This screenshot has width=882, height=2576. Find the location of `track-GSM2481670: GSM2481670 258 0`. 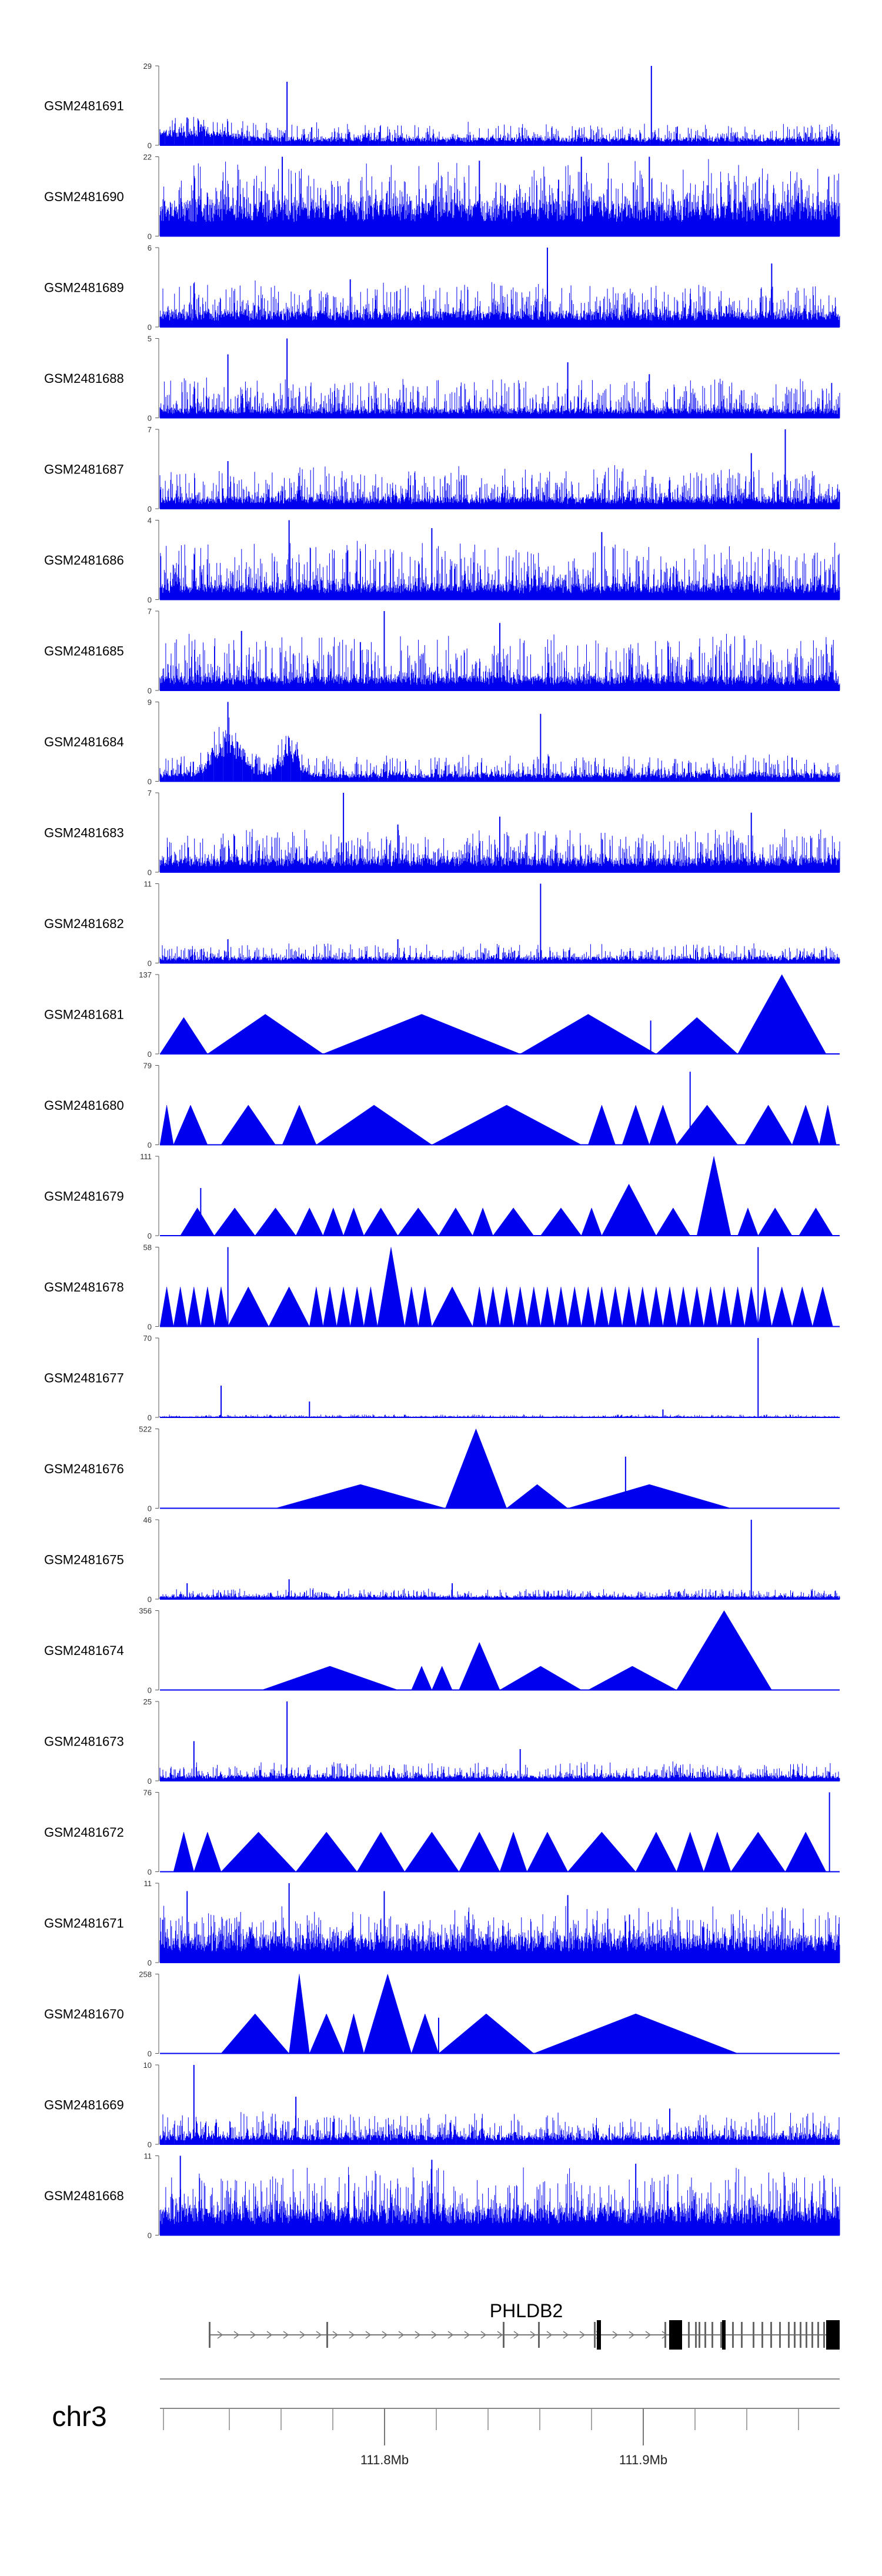

track-GSM2481670: GSM2481670 258 0 is located at coordinates (442, 2014).